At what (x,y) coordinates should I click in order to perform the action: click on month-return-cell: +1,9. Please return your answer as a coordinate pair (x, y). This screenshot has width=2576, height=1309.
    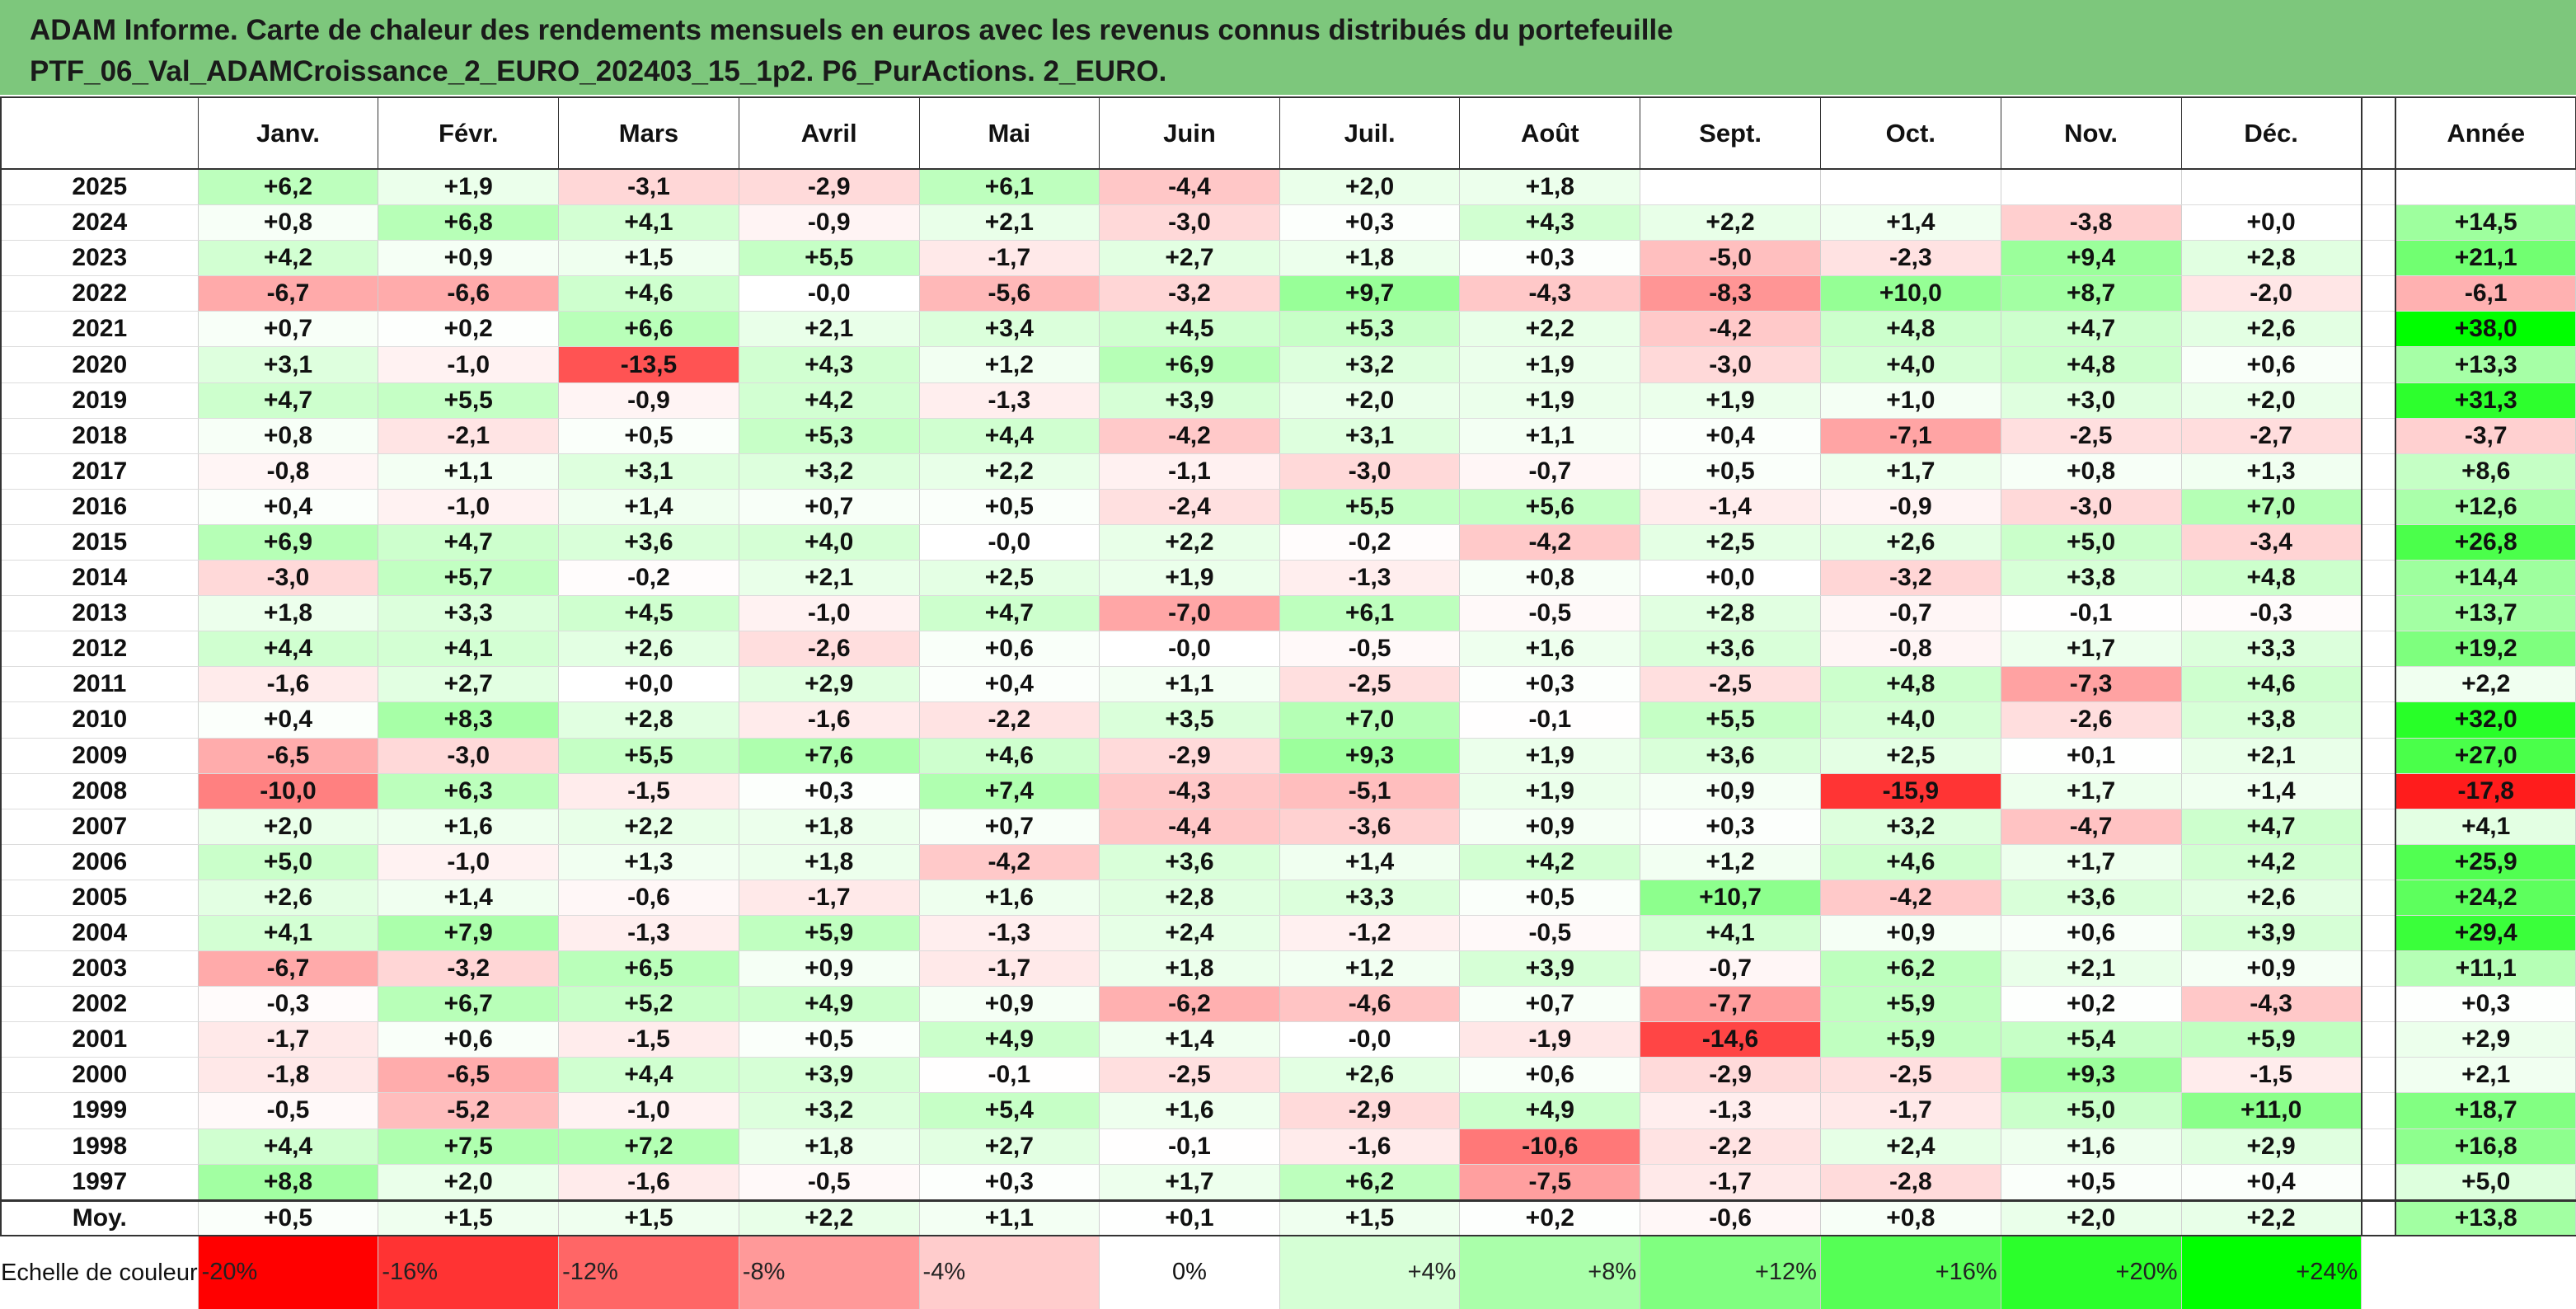
    Looking at the image, I should click on (1550, 791).